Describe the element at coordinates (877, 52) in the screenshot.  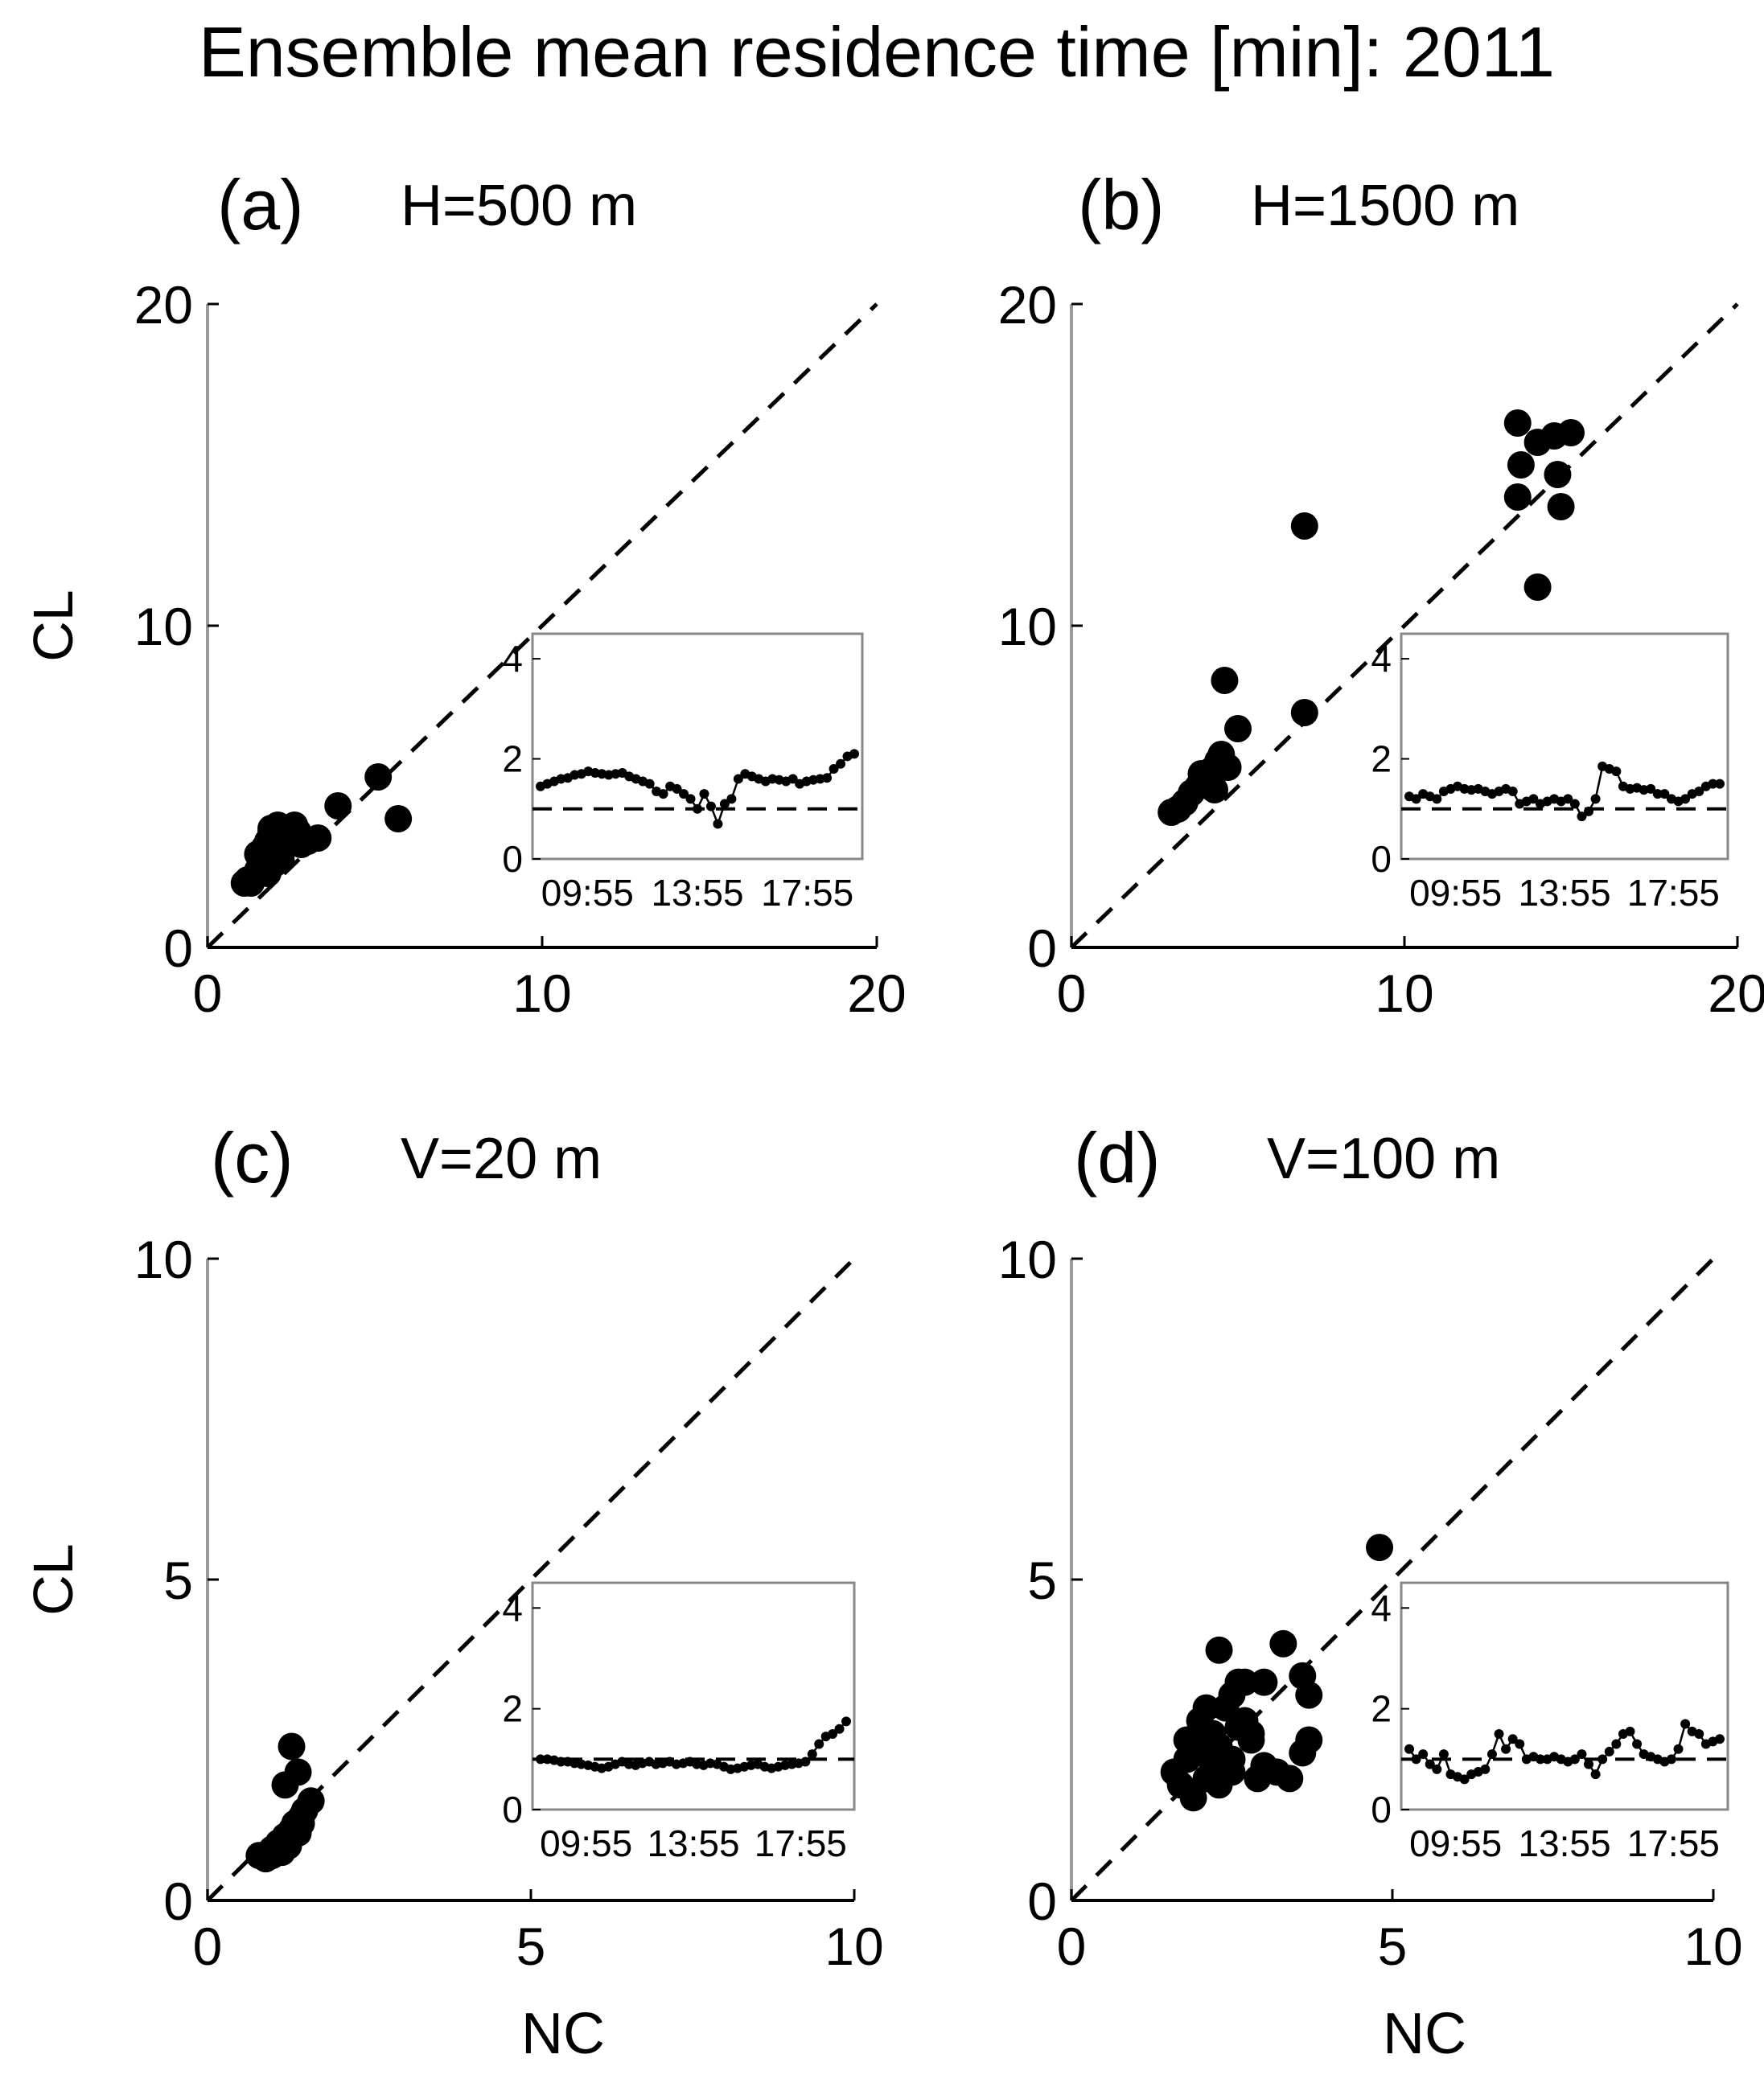
I see `figure-title: Ensemble mean residence time [min]: 2011` at that location.